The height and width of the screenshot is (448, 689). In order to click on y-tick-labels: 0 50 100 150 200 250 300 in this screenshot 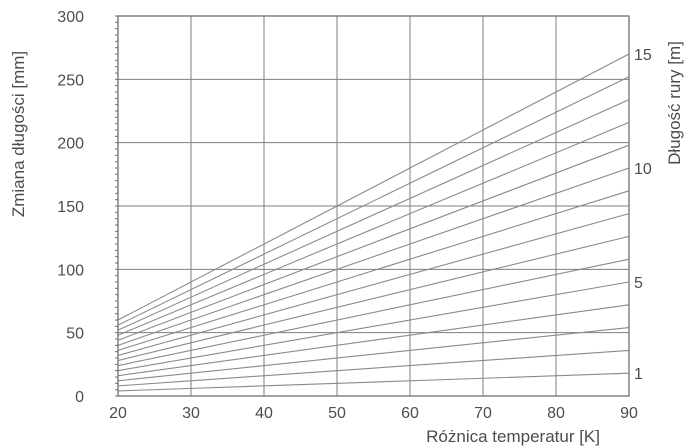, I will do `click(70, 207)`.